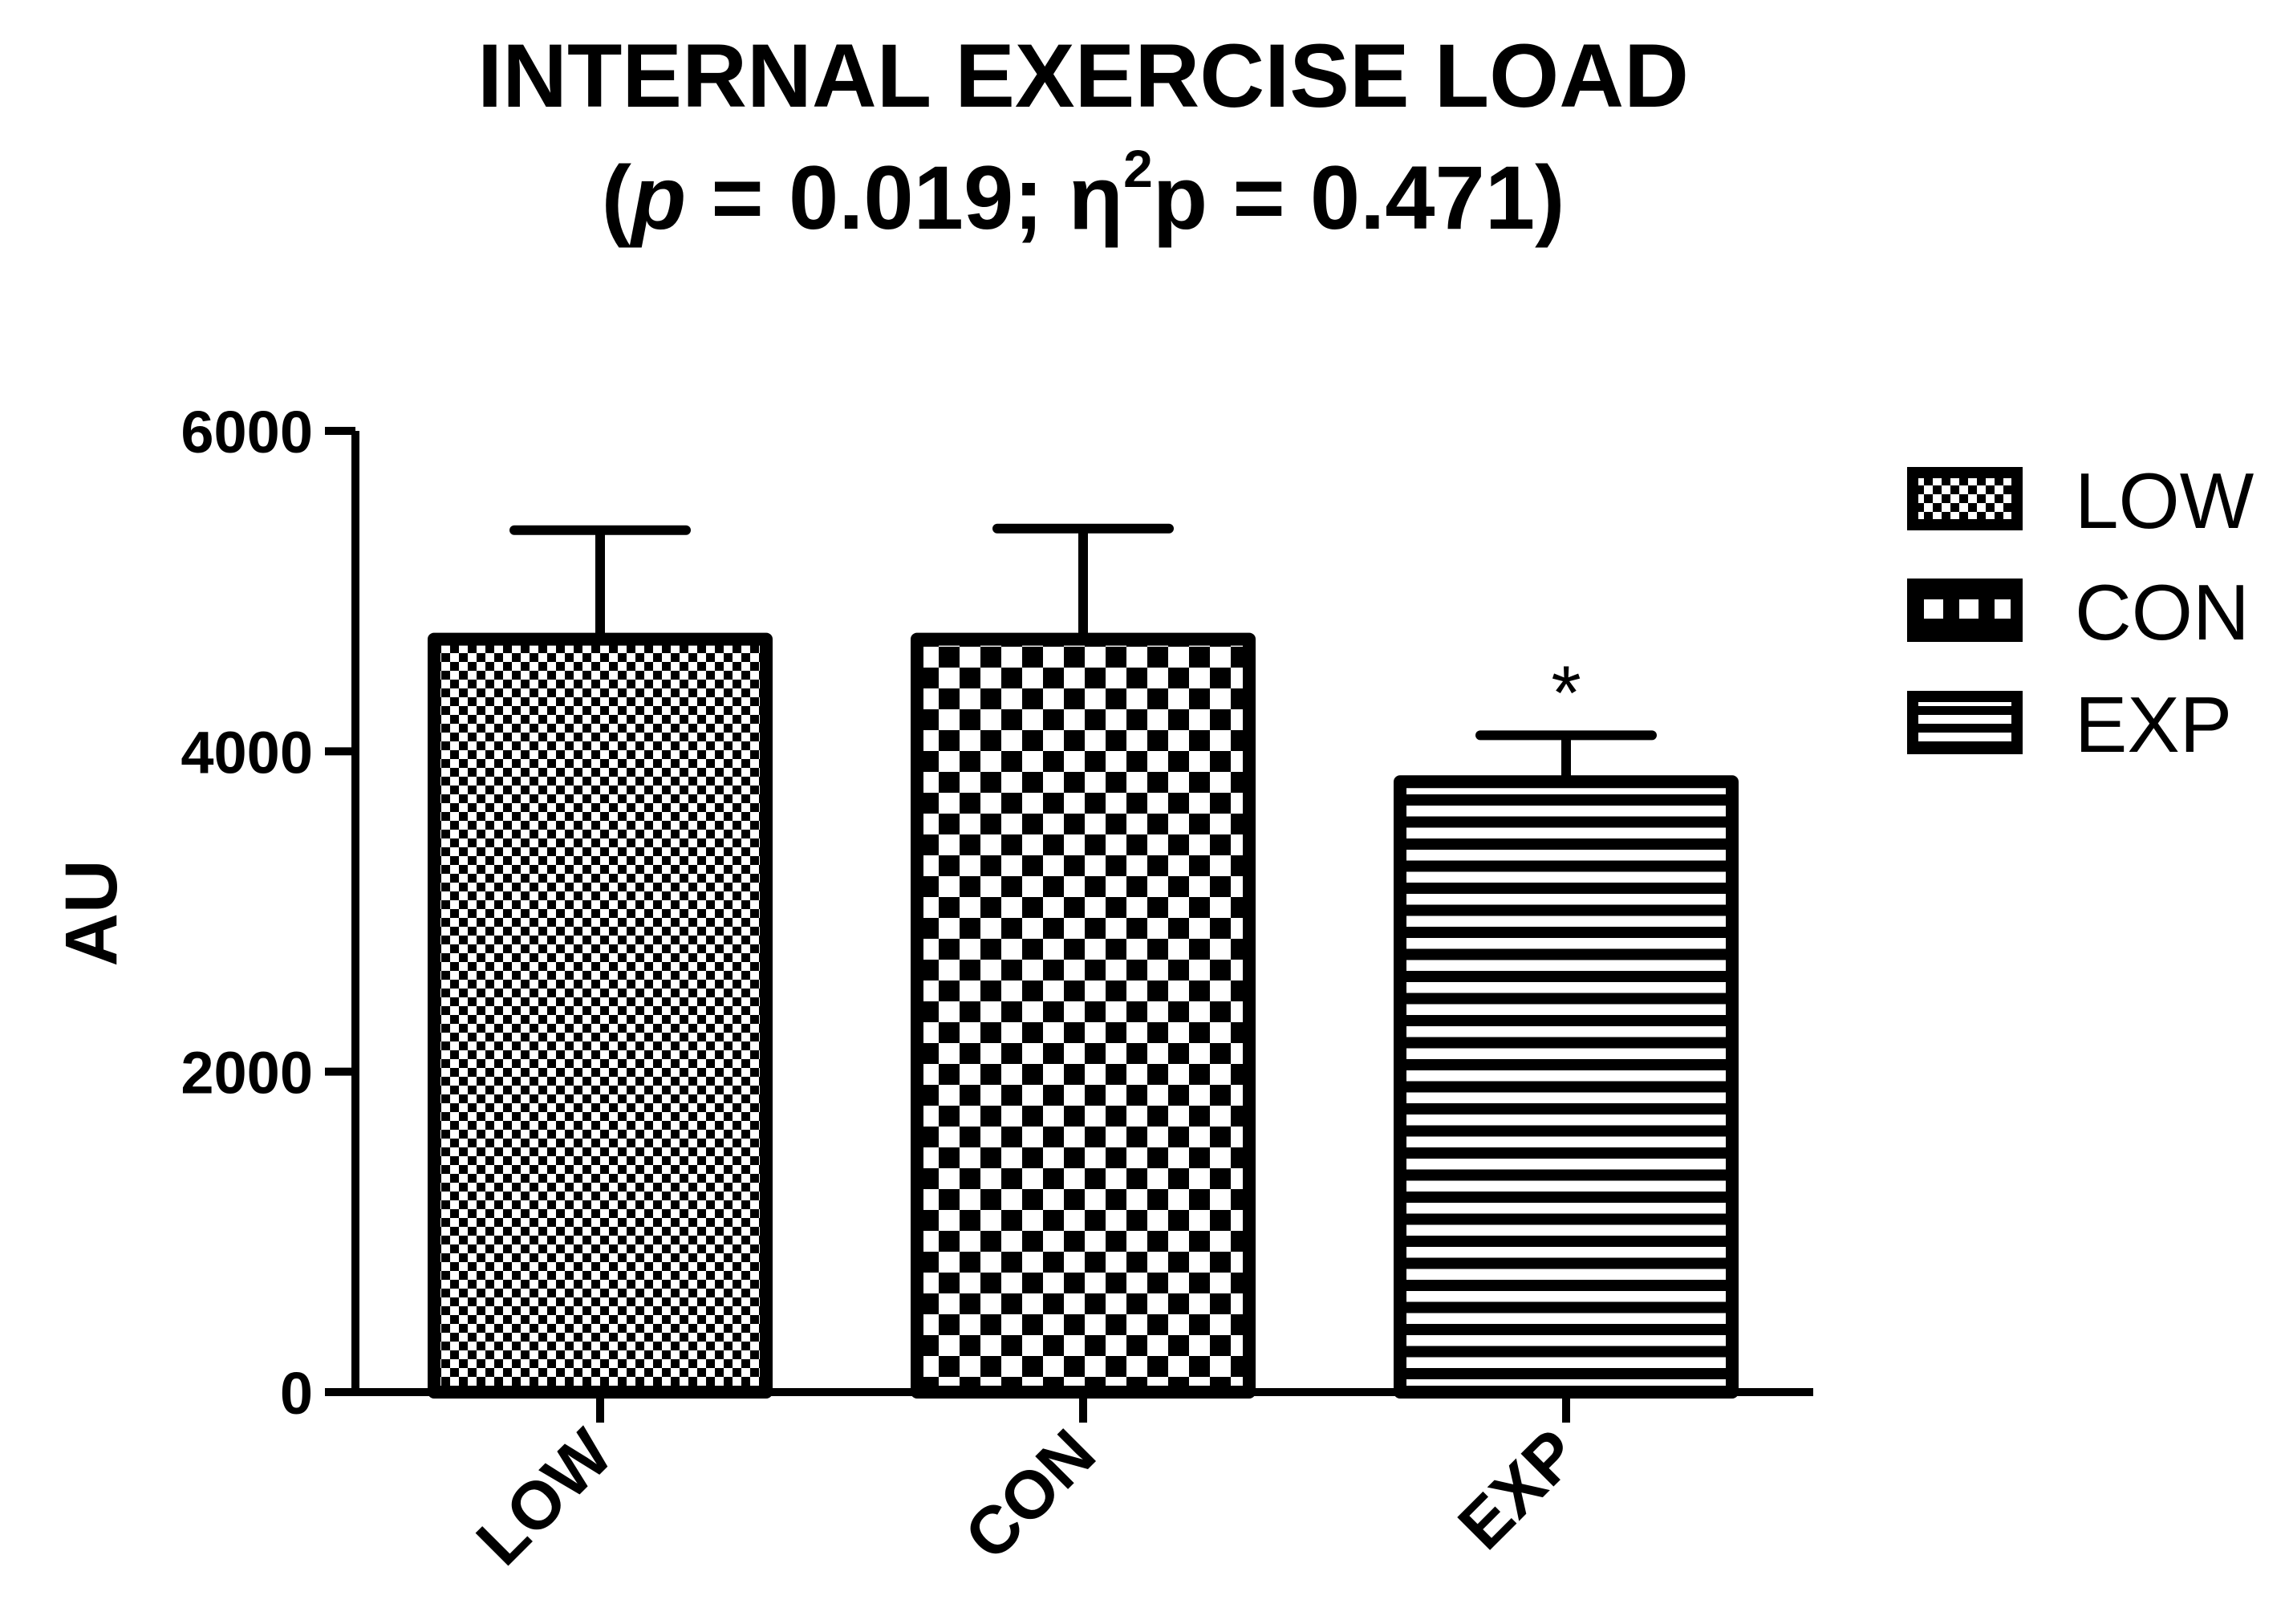 The width and height of the screenshot is (2289, 1624). Describe the element at coordinates (600, 1015) in the screenshot. I see `bar-low` at that location.